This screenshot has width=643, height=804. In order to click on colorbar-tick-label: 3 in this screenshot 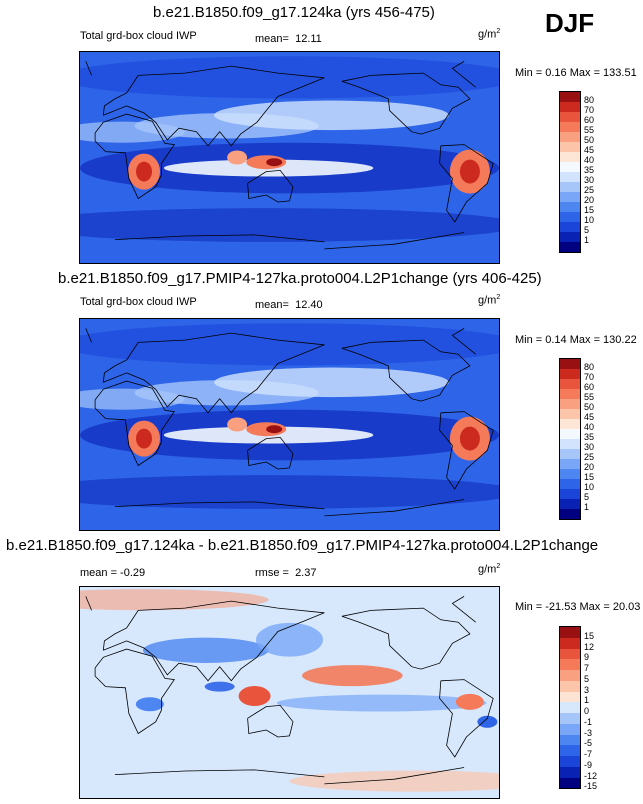, I will do `click(587, 689)`.